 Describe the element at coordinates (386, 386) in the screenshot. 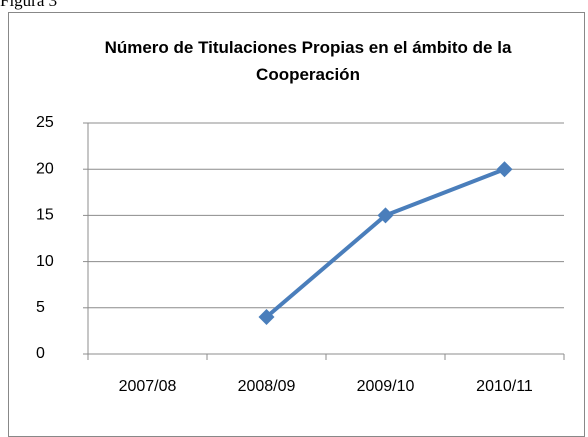

I see `x-tick-label: 2009/10` at that location.